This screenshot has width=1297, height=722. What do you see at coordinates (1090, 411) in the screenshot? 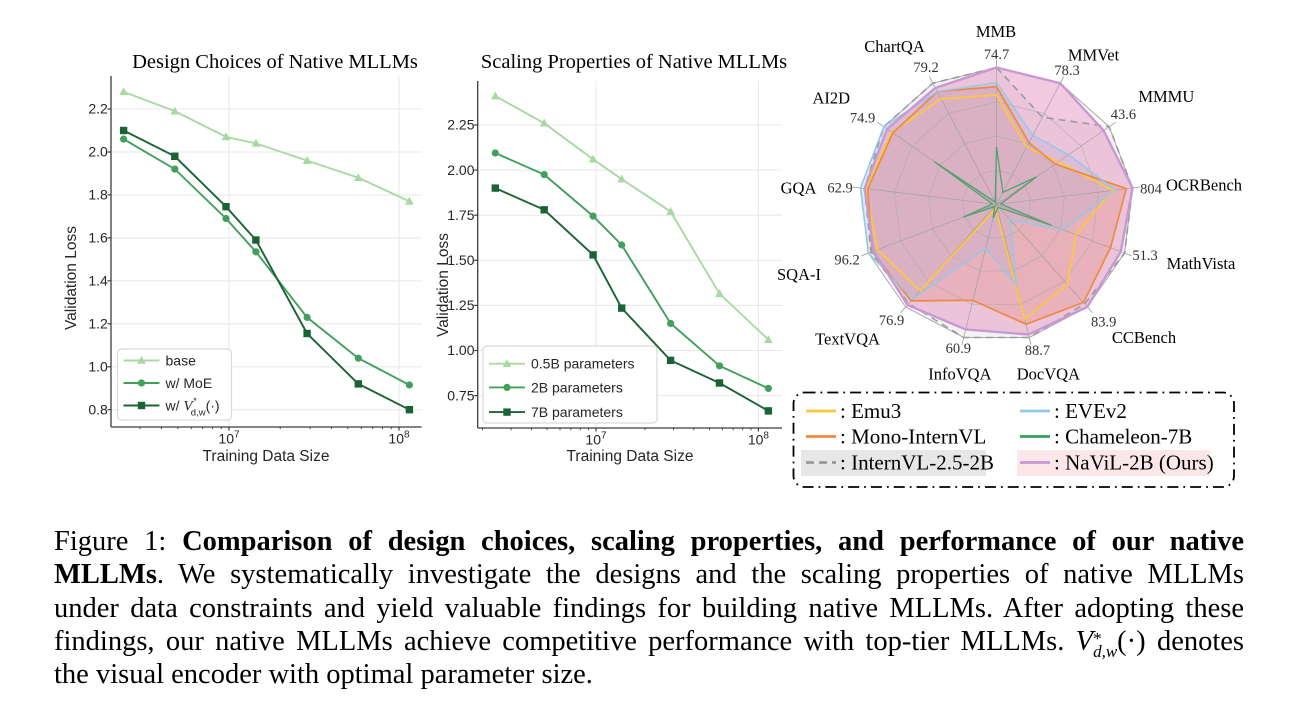
I see `svg-text:: EVEv2: : EVEv2` at bounding box center [1090, 411].